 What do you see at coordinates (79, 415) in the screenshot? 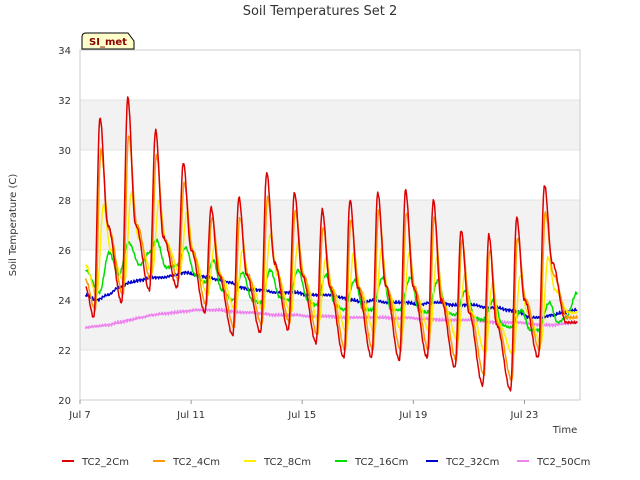
I see `x-tick-label: Jul 7` at bounding box center [79, 415].